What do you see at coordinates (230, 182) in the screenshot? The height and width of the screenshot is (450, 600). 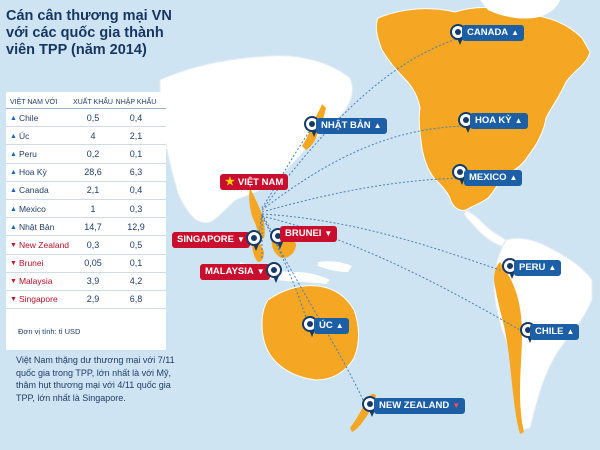 I see `star-icon: ★` at bounding box center [230, 182].